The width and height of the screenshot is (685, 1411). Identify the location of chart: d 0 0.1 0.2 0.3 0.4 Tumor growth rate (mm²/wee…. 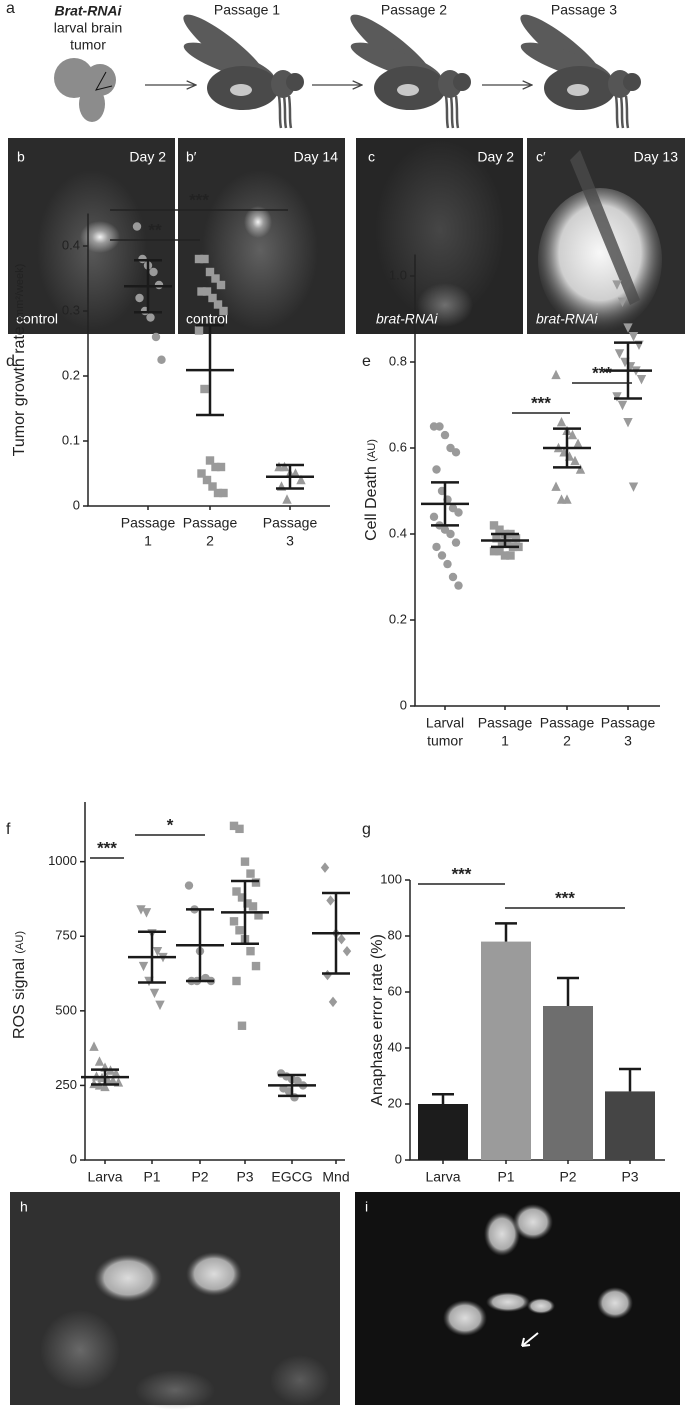
(168, 369).